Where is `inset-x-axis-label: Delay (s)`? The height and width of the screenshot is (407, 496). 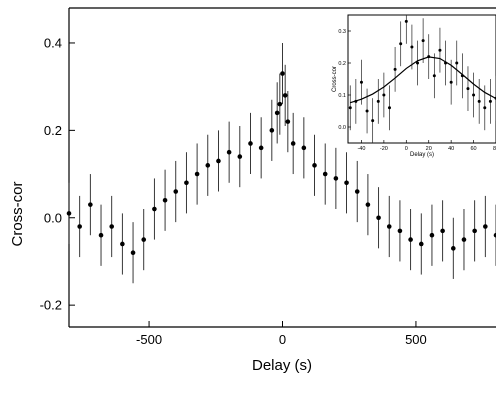
inset-x-axis-label: Delay (s) is located at coordinates (422, 155).